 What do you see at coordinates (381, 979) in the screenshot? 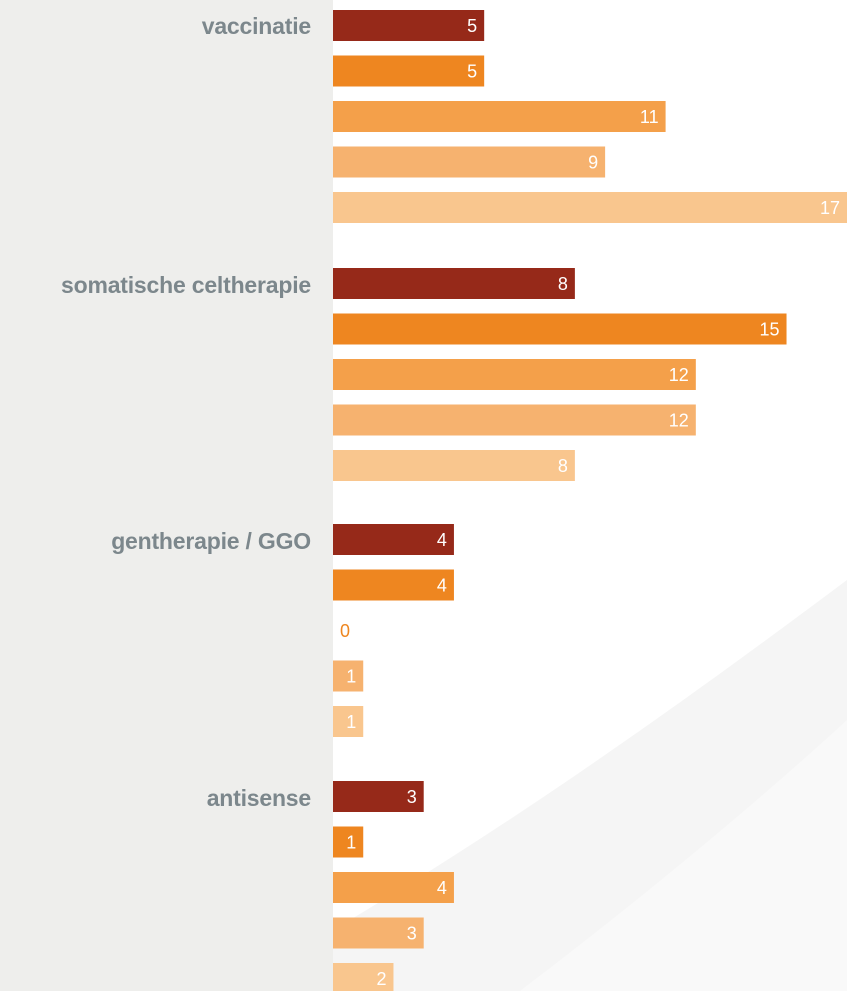
I see `value-label-antisense-5: 2` at bounding box center [381, 979].